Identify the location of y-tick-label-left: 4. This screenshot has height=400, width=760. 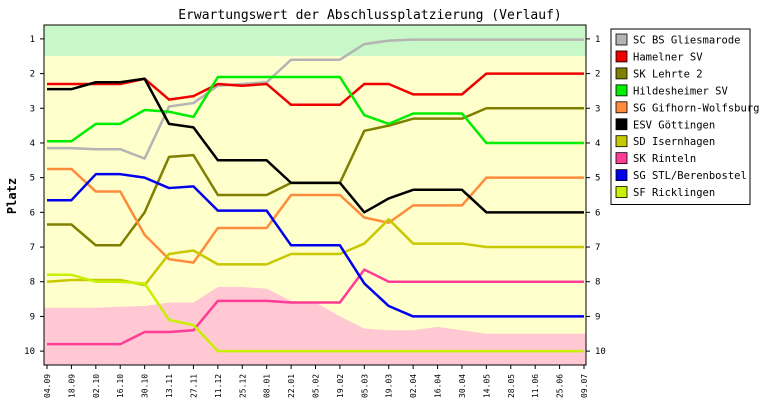
(32, 144).